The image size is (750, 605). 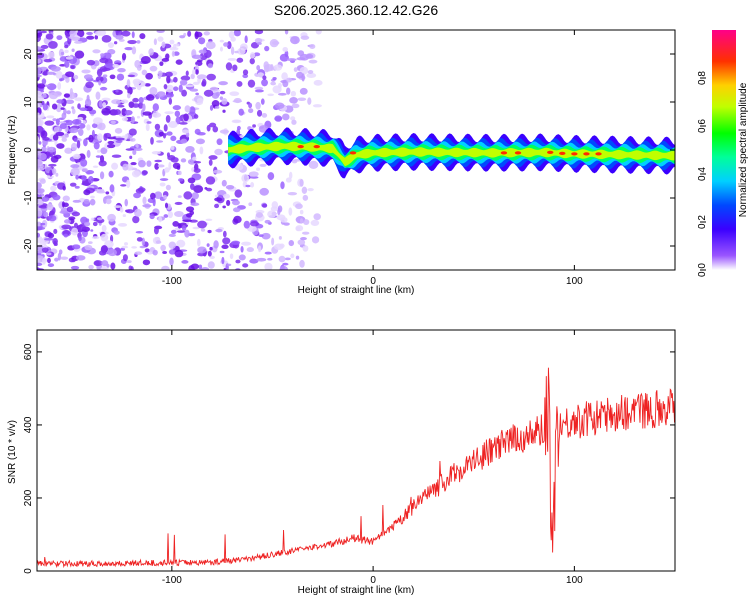 I want to click on colorbar-tick-label: 0.8, so click(x=702, y=78).